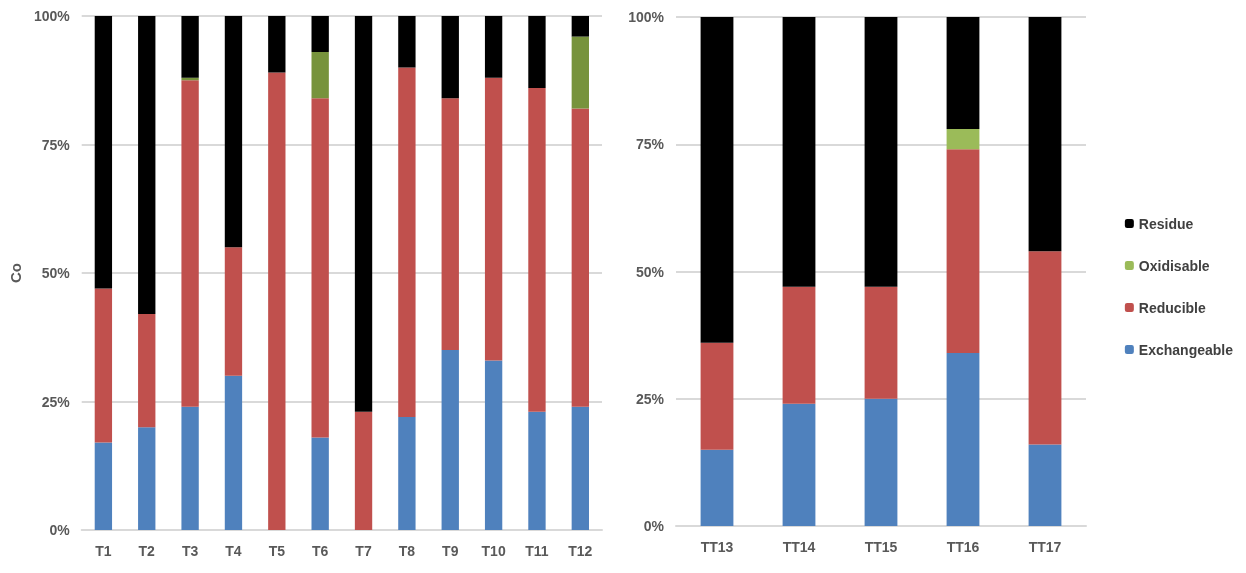 The image size is (1246, 573). I want to click on x-tick-label: T1, so click(103, 551).